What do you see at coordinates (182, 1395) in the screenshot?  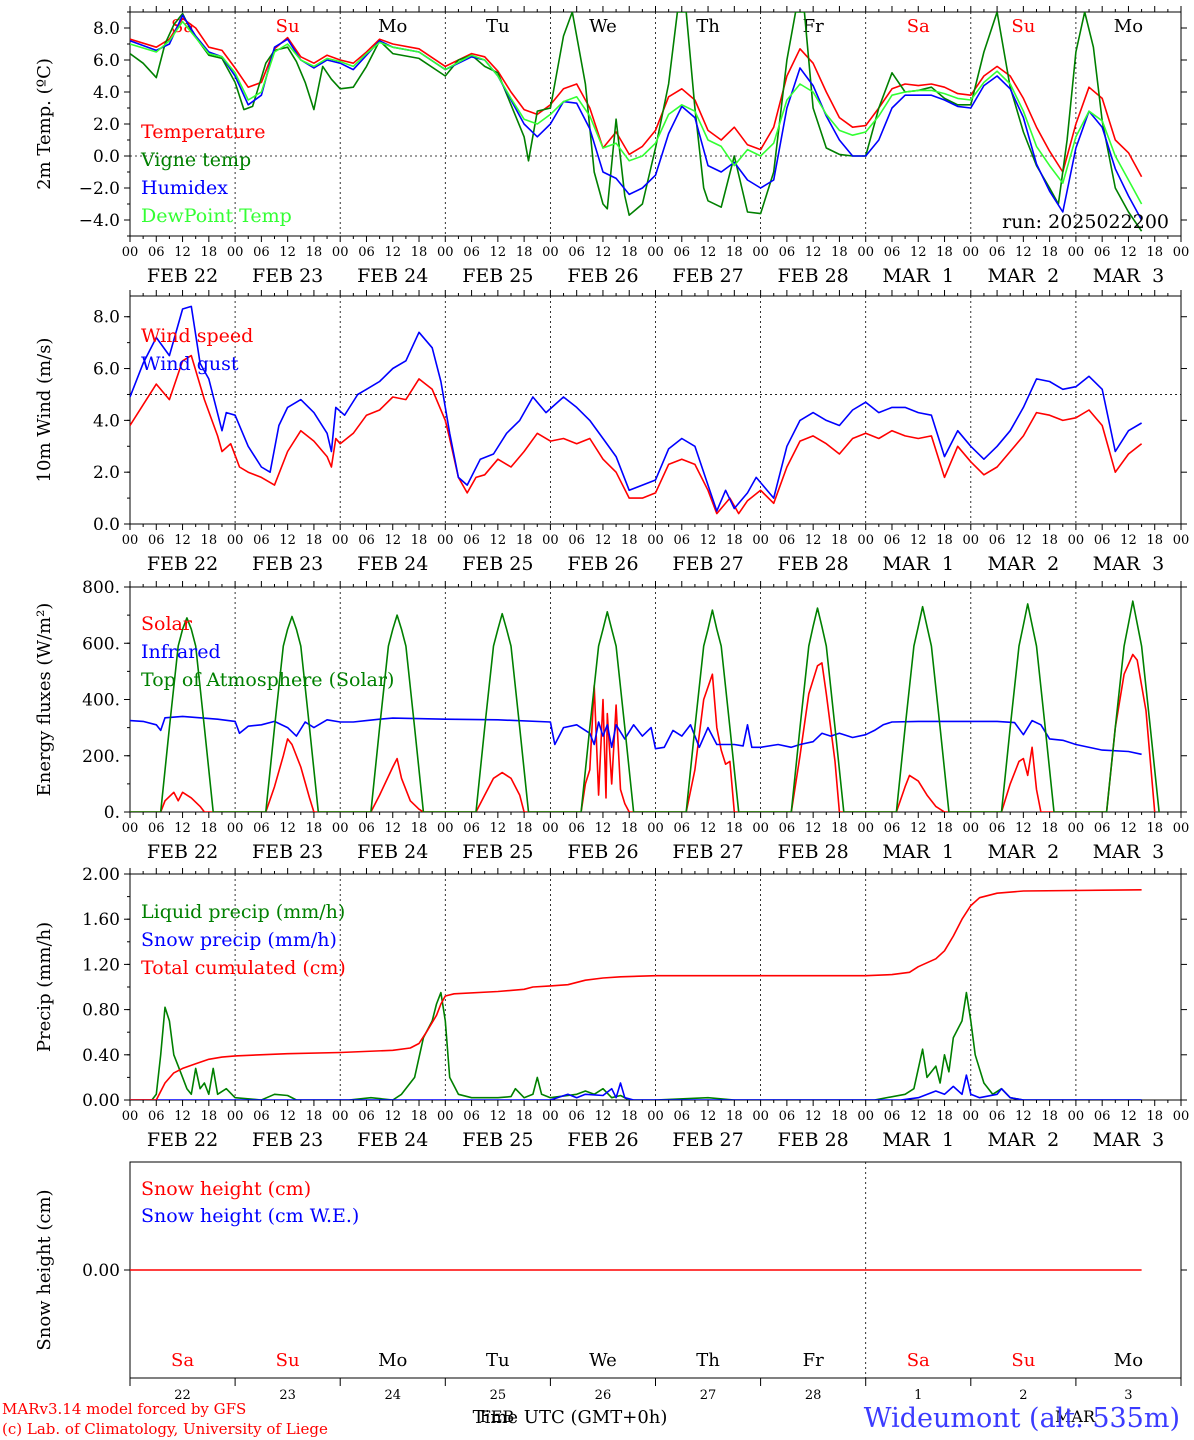 I see `day-number-label: 22` at bounding box center [182, 1395].